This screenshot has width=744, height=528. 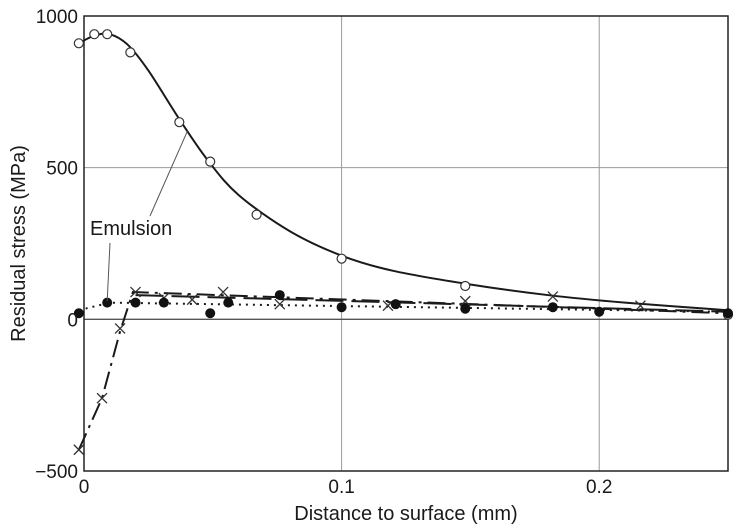 What do you see at coordinates (599, 487) in the screenshot?
I see `x-tick-label: 0.2` at bounding box center [599, 487].